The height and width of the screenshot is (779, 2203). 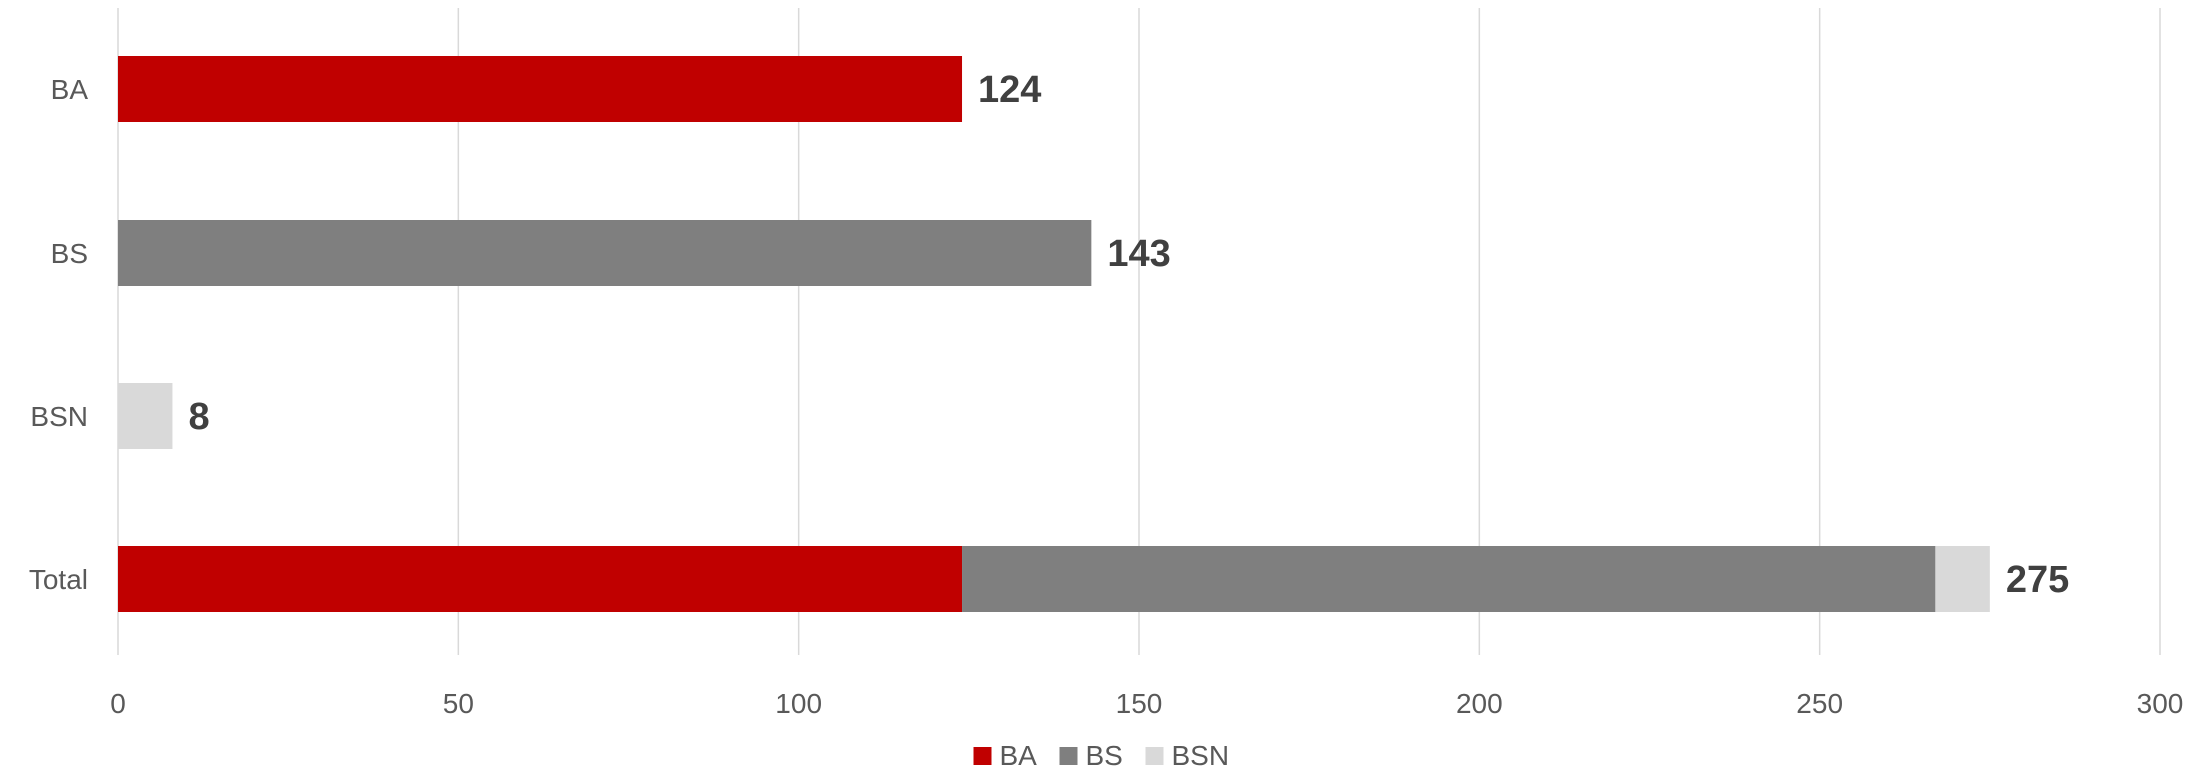 What do you see at coordinates (1154, 756) in the screenshot?
I see `legend-swatch-bsn` at bounding box center [1154, 756].